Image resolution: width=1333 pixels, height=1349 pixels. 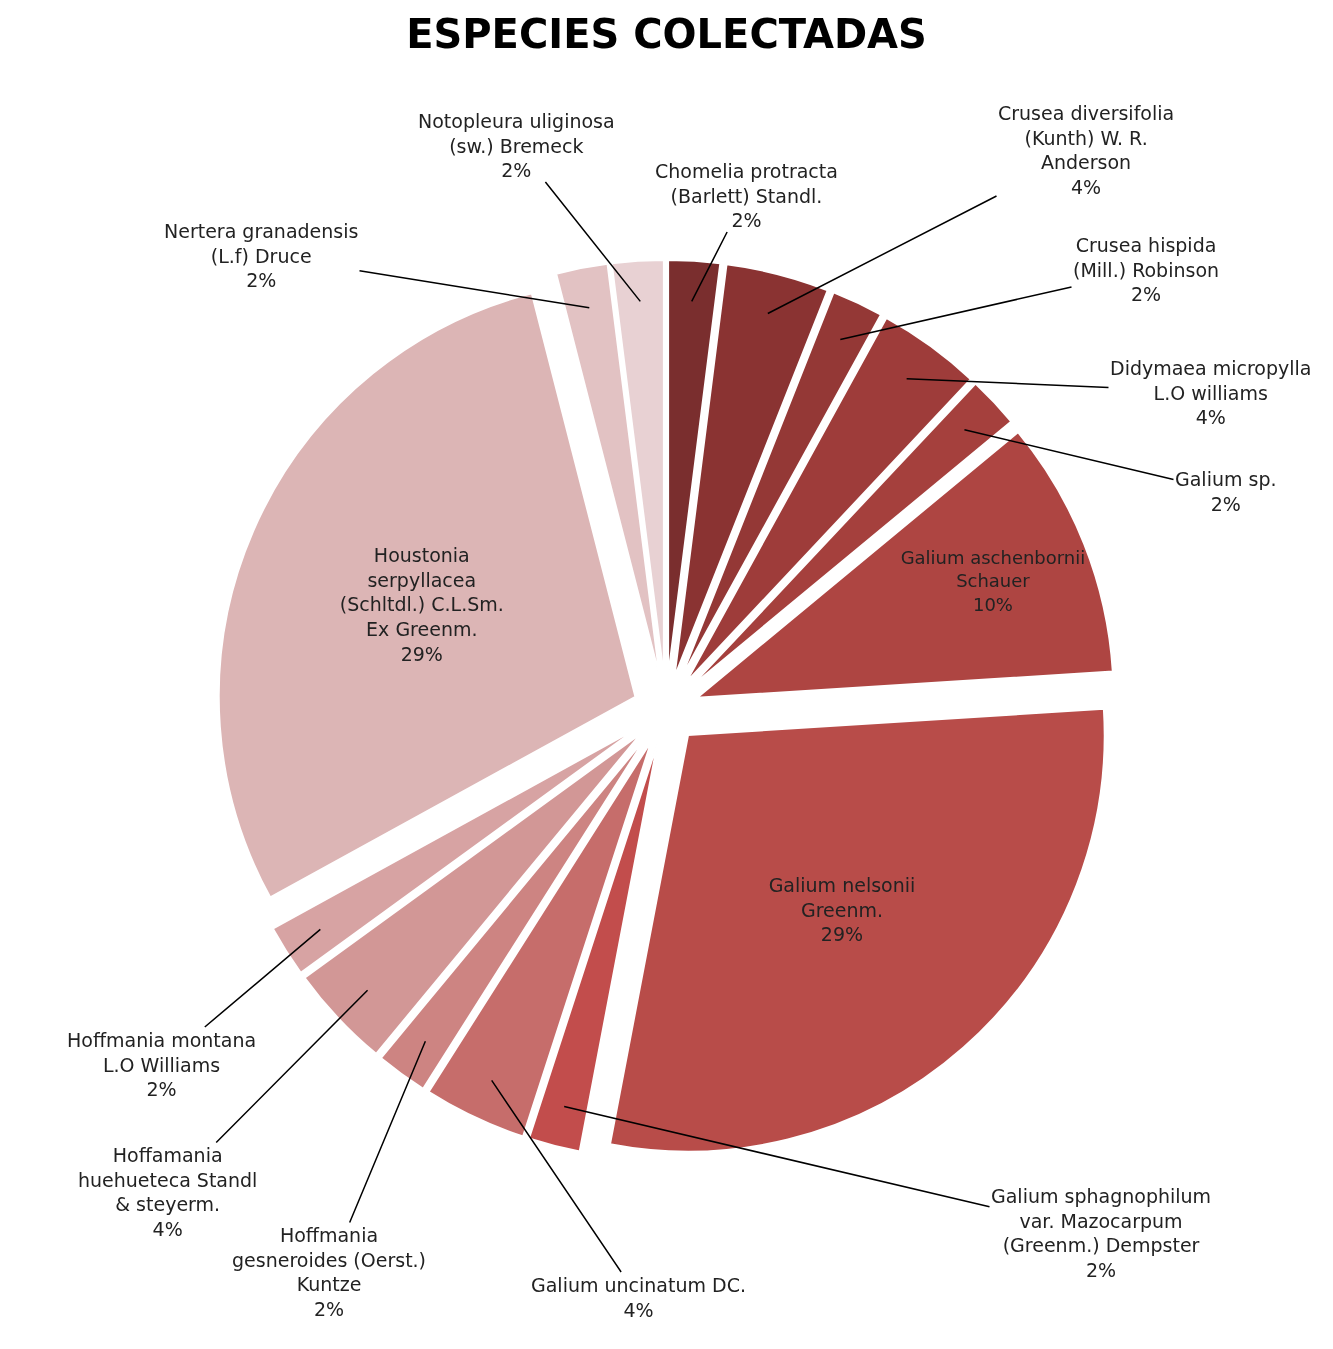 I want to click on slice-label: Notopleura uliginosa (sw.) Bremeck, so click(x=516, y=133).